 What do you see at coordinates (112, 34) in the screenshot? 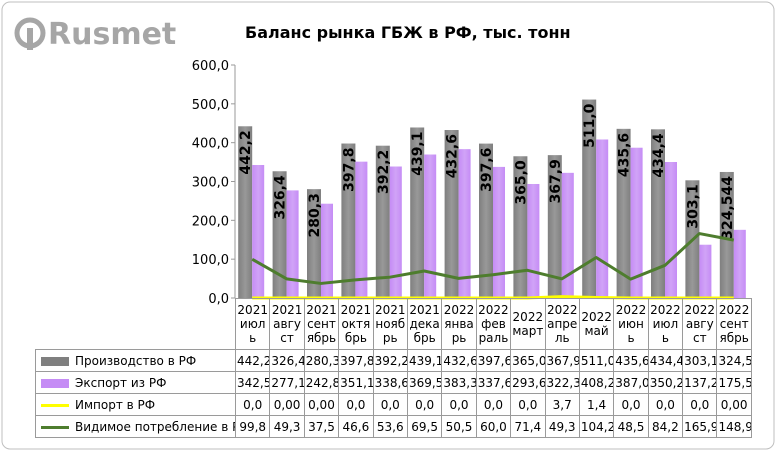
I see `brand: Rusmet` at bounding box center [112, 34].